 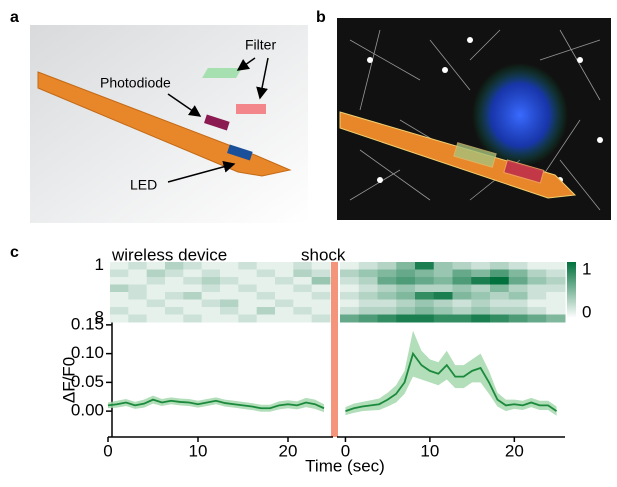 I want to click on label: LED, so click(x=143, y=185).